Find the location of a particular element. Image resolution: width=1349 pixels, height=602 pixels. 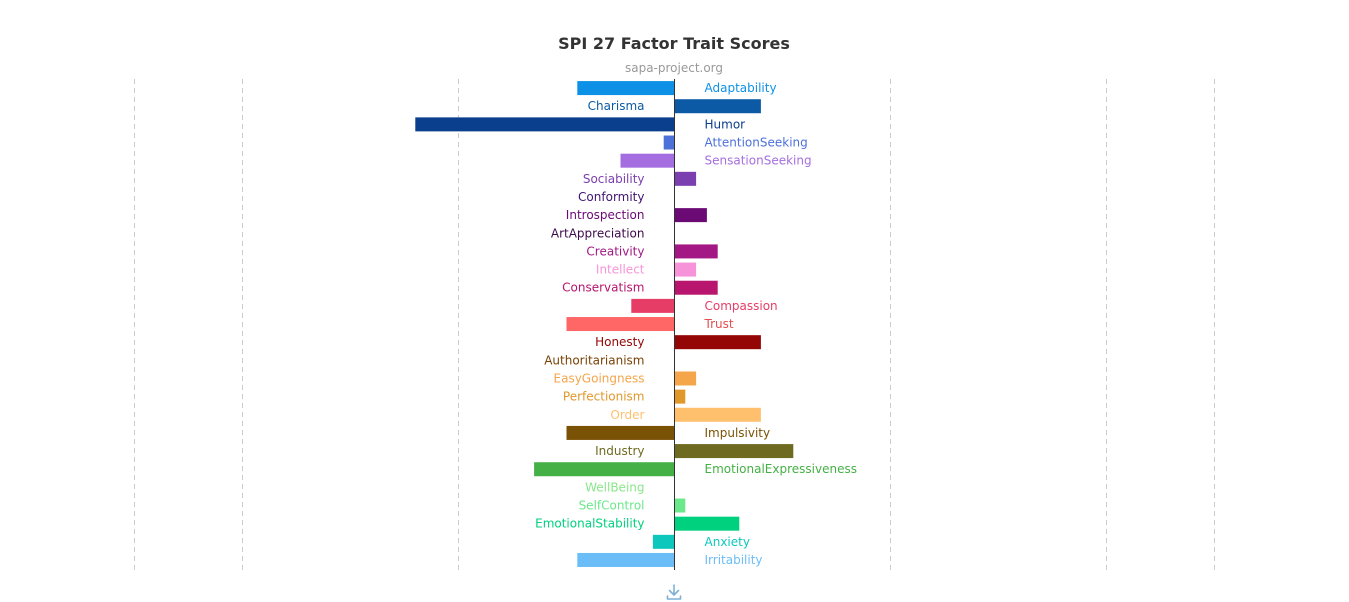

category-label-selfcontrol: SelfControl is located at coordinates (612, 506).